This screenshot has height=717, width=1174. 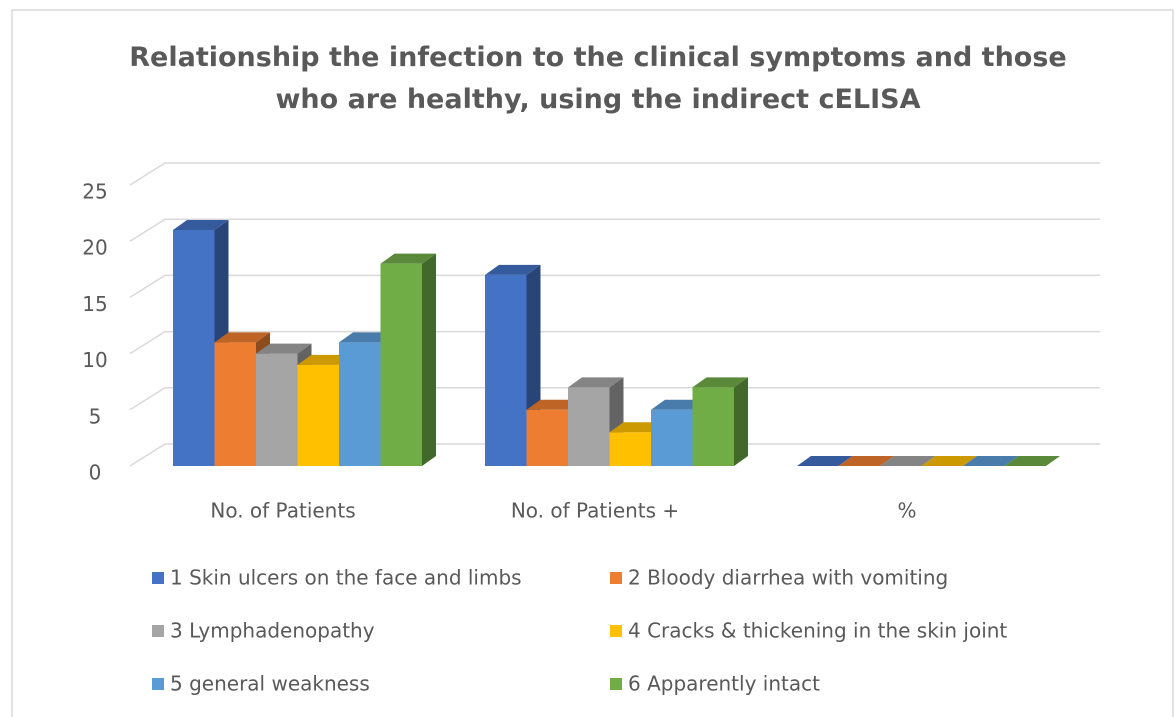 What do you see at coordinates (94, 304) in the screenshot?
I see `y-tick-label: 15` at bounding box center [94, 304].